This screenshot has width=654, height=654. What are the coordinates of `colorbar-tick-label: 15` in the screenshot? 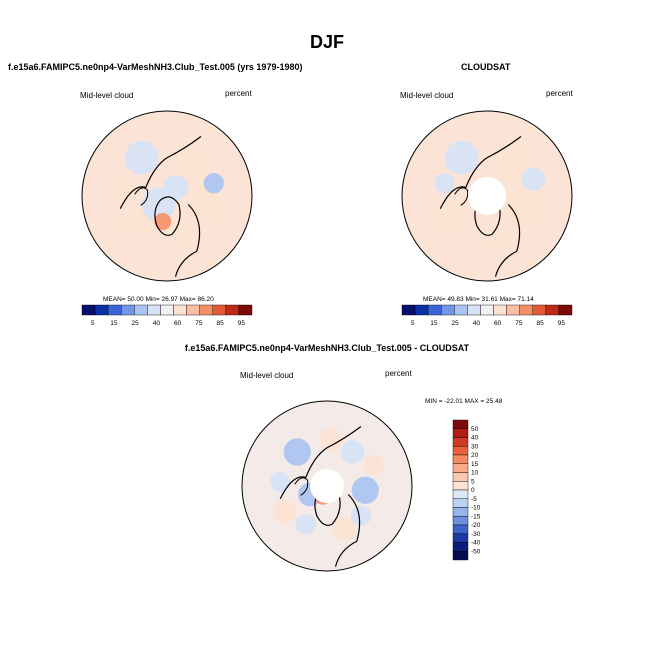 It's located at (434, 323).